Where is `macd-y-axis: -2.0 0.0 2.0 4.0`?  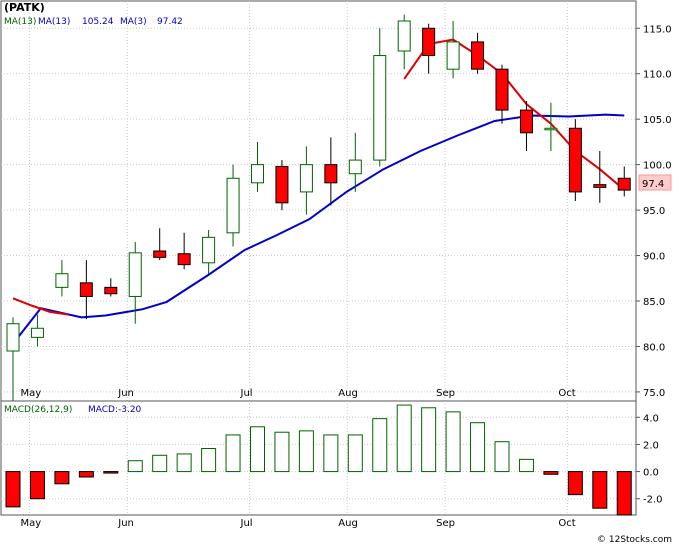 macd-y-axis: -2.0 0.0 2.0 4.0 is located at coordinates (649, 459).